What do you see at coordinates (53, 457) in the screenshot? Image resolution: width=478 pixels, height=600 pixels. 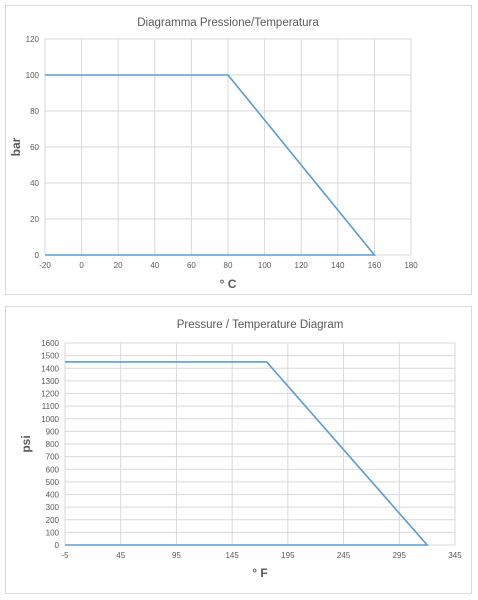 I see `y-tick-label: 700` at bounding box center [53, 457].